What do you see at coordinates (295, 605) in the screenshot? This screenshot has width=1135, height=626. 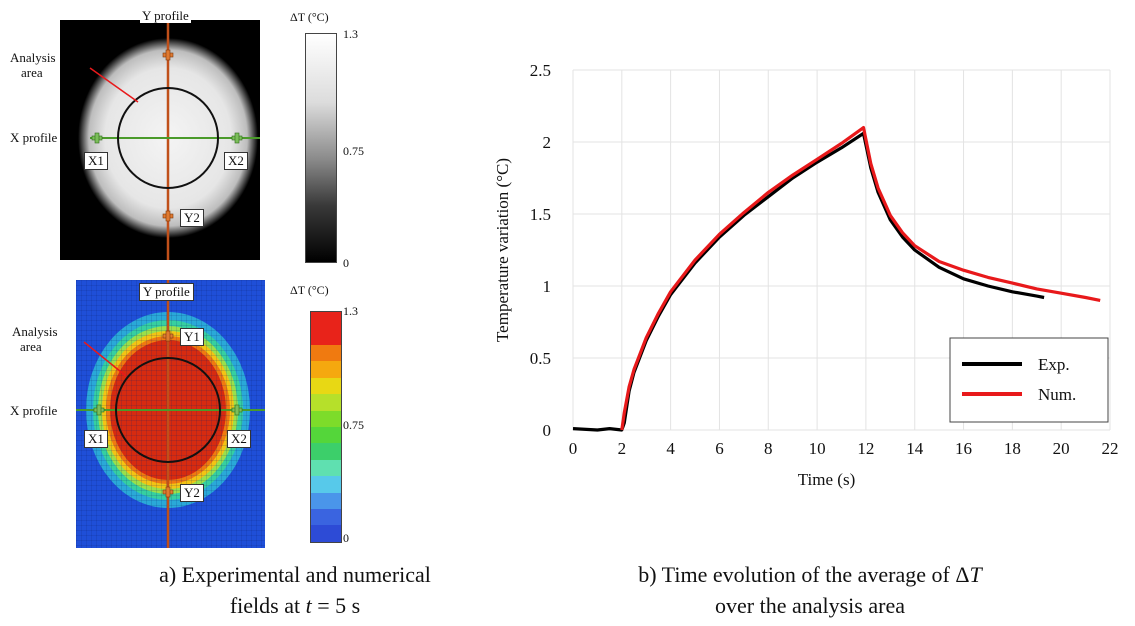 I see `caption-a-line2: fields at t = 5 s` at bounding box center [295, 605].